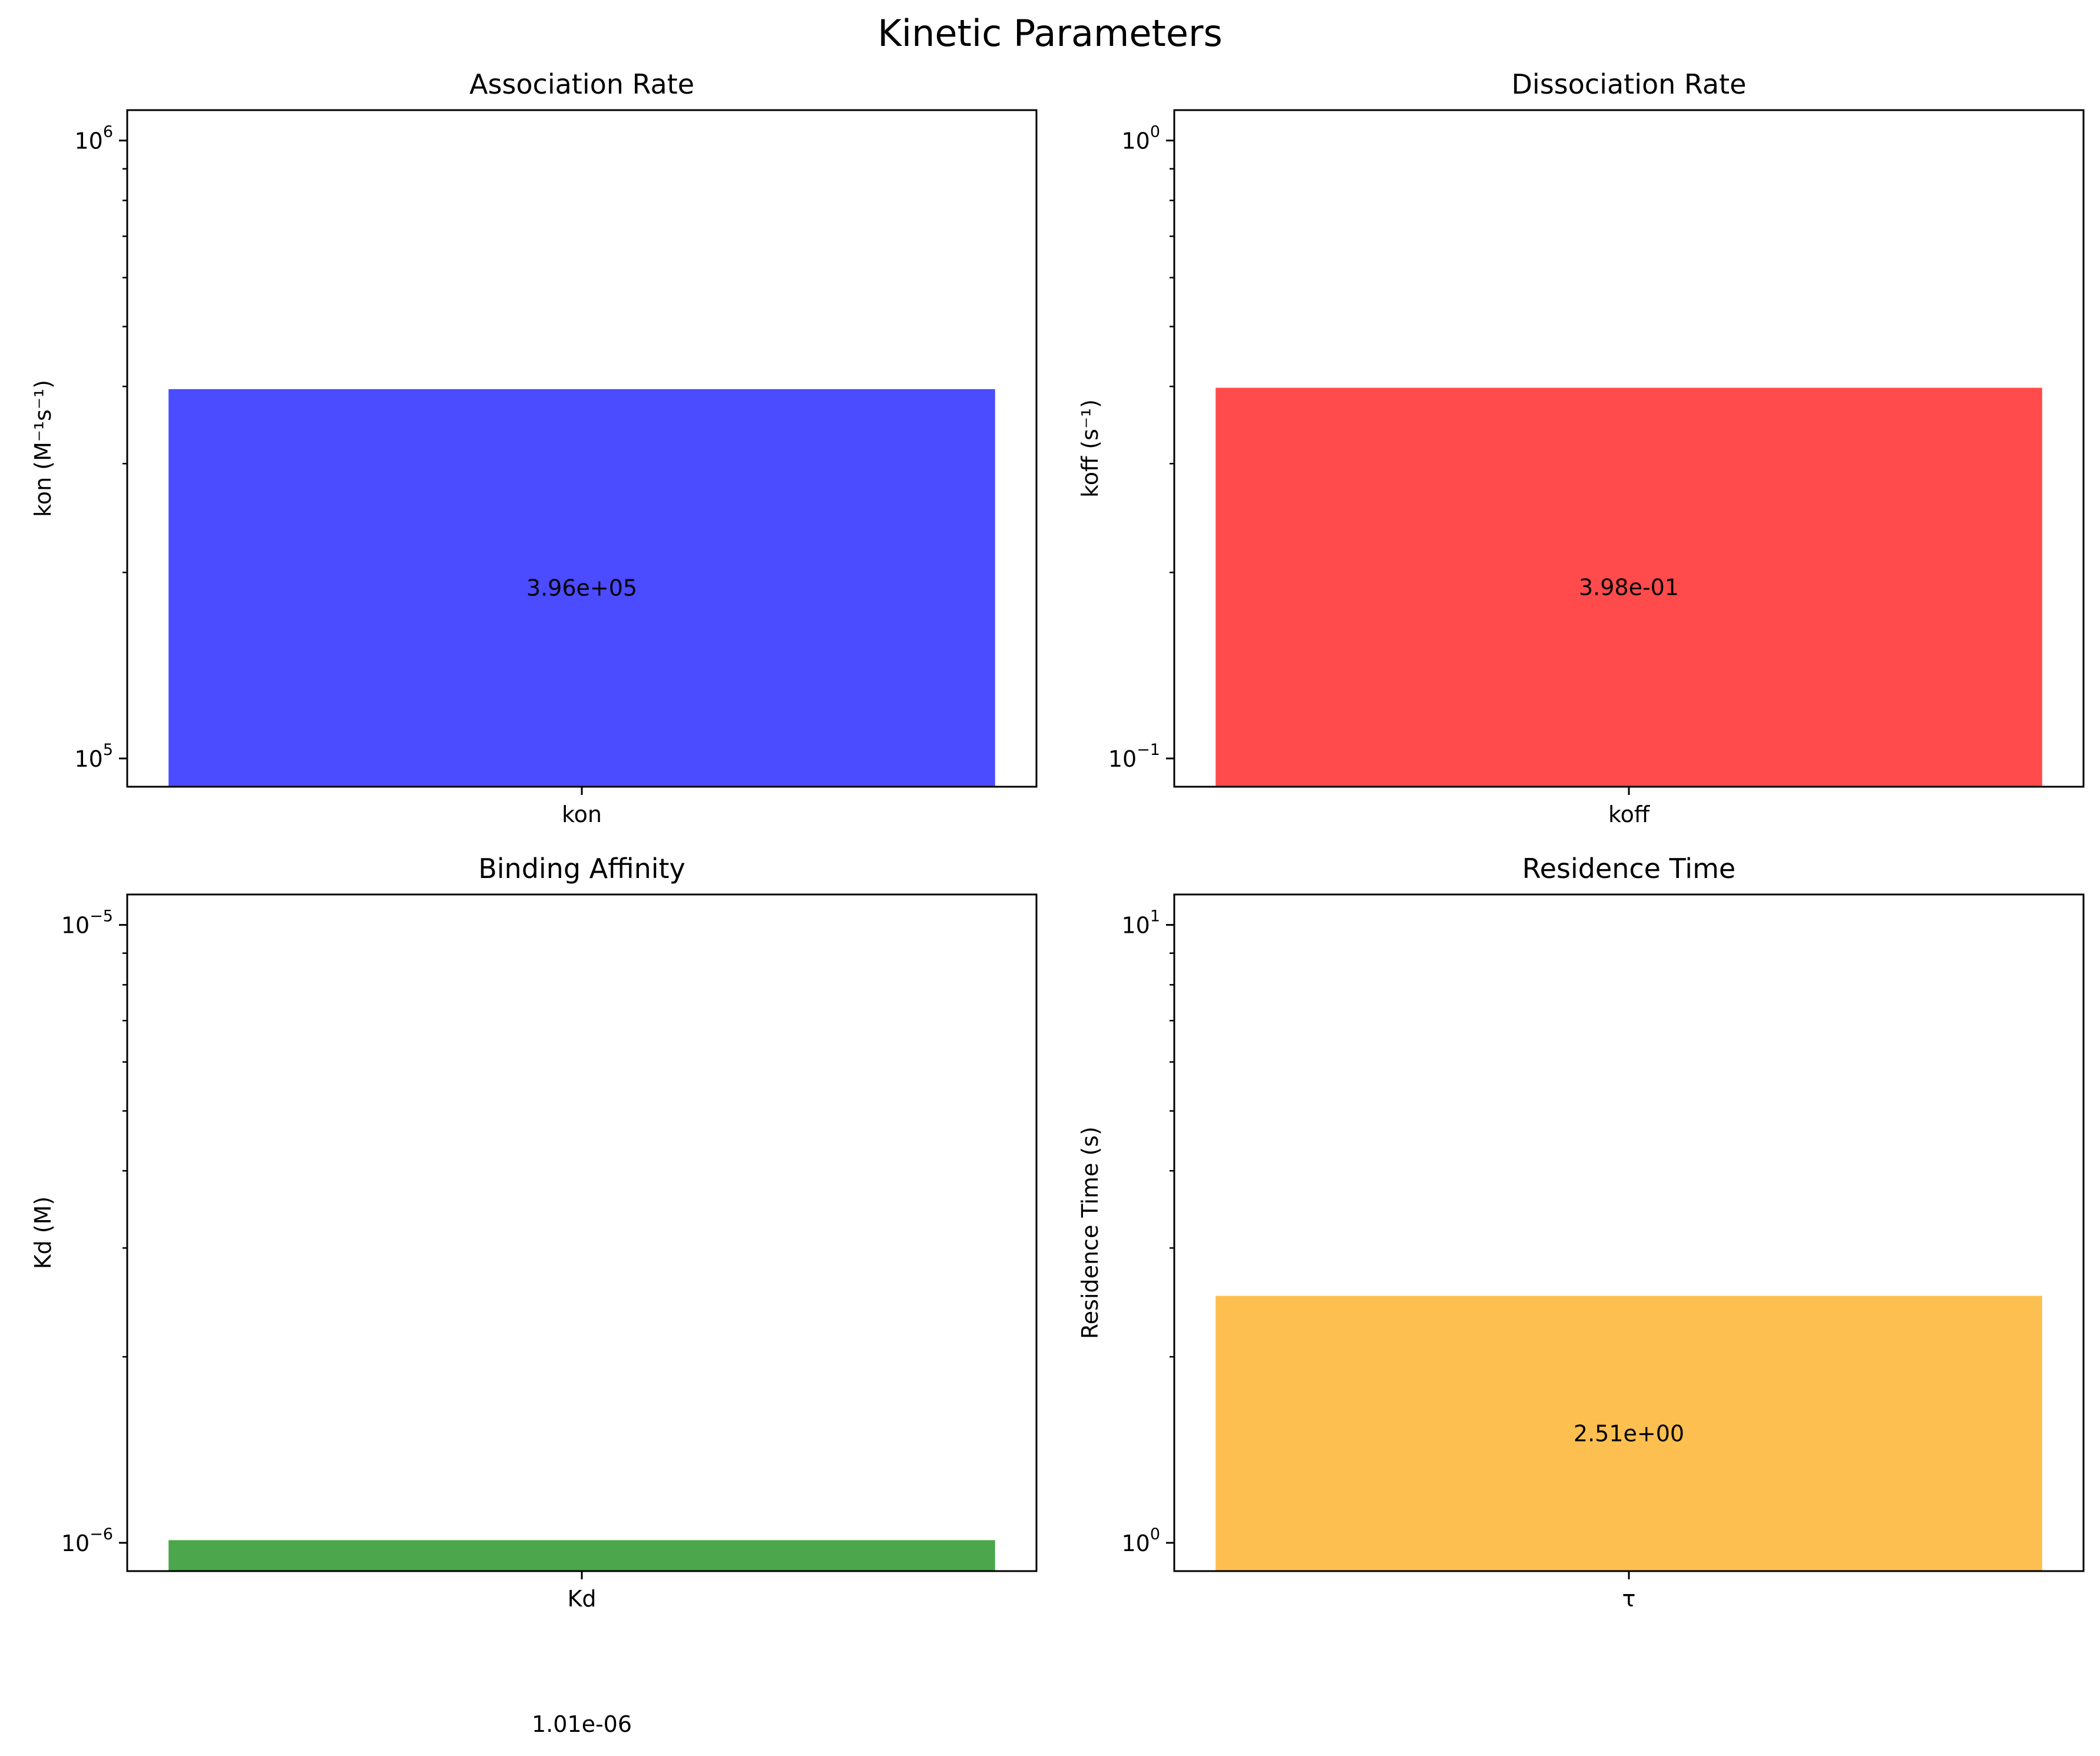  What do you see at coordinates (581, 84) in the screenshot?
I see `association-rate-title: Association Rate` at bounding box center [581, 84].